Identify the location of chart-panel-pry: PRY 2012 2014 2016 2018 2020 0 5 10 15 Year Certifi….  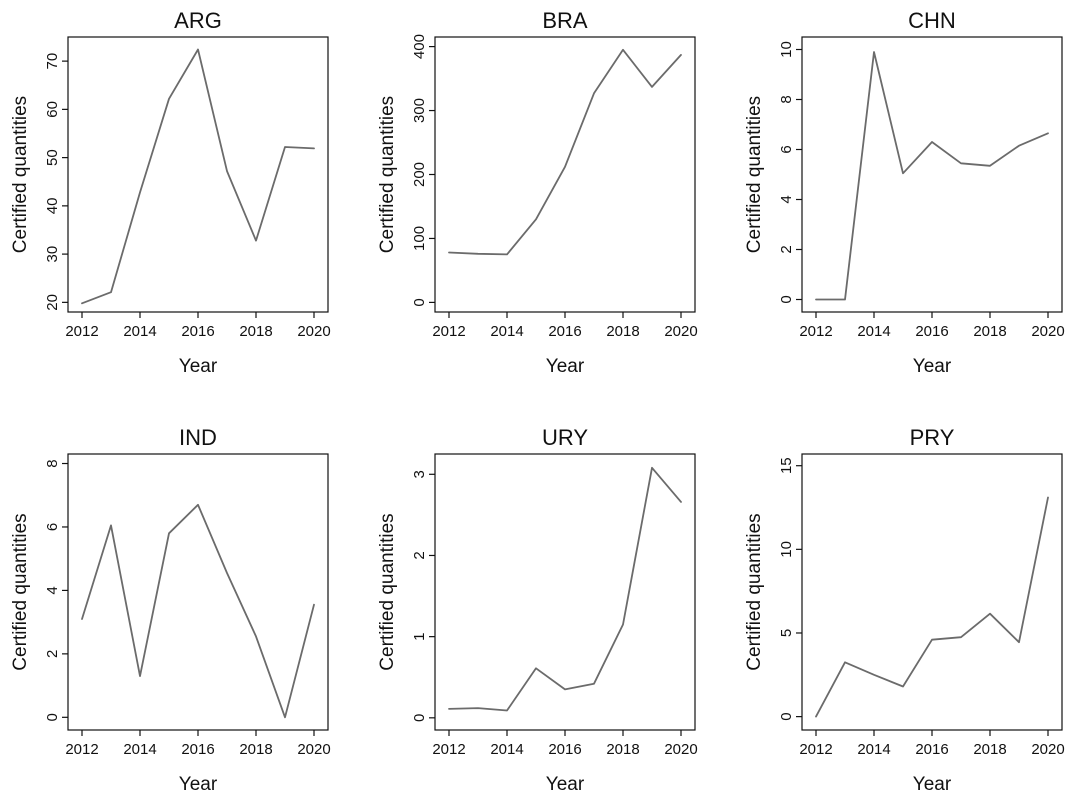
(904, 610).